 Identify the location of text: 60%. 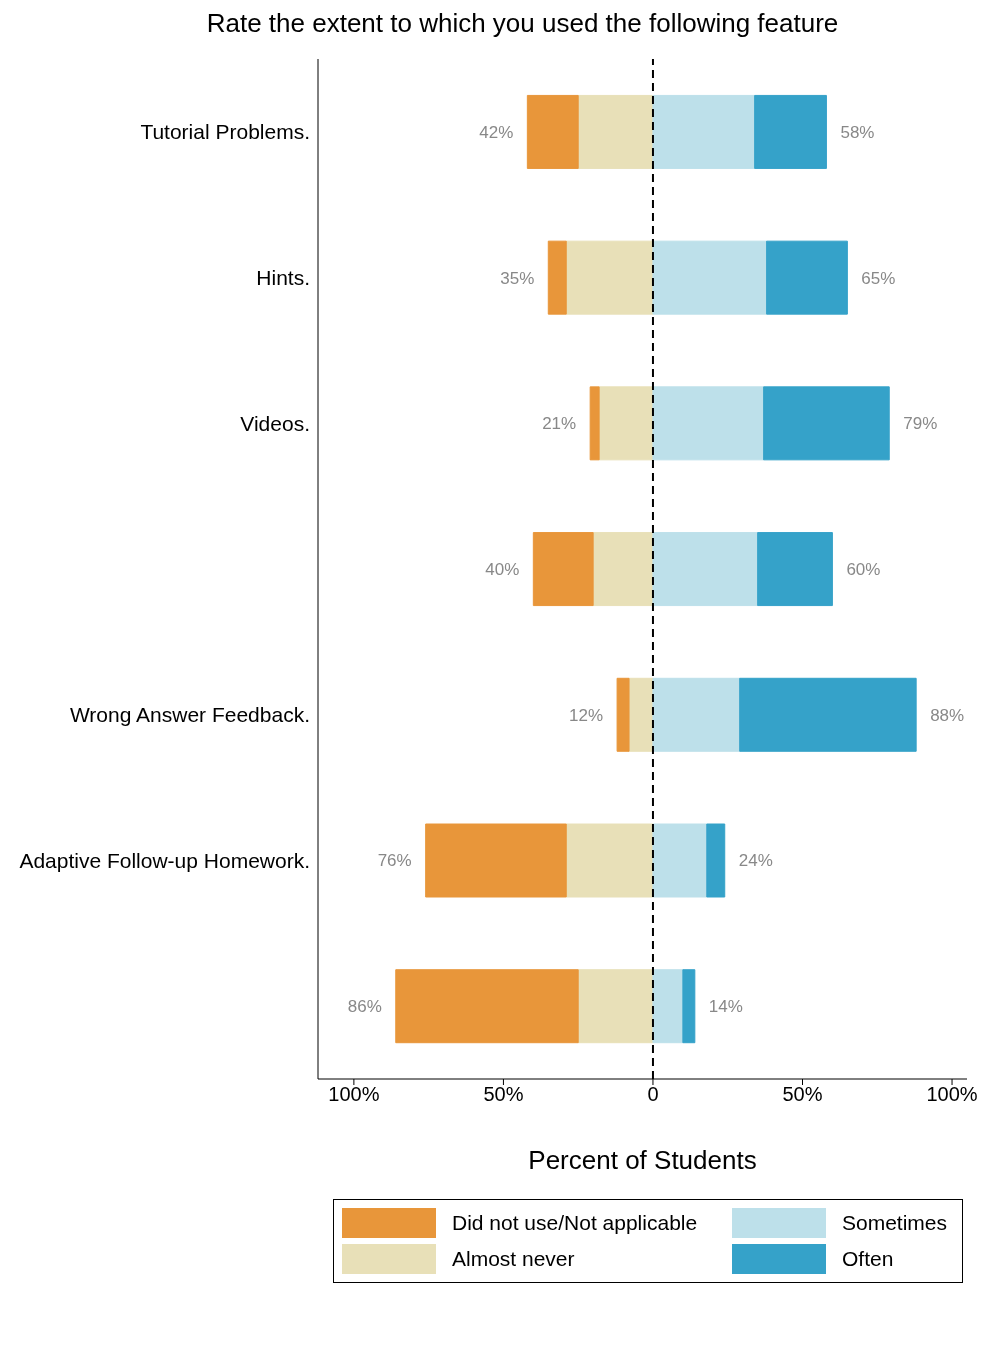
(863, 570).